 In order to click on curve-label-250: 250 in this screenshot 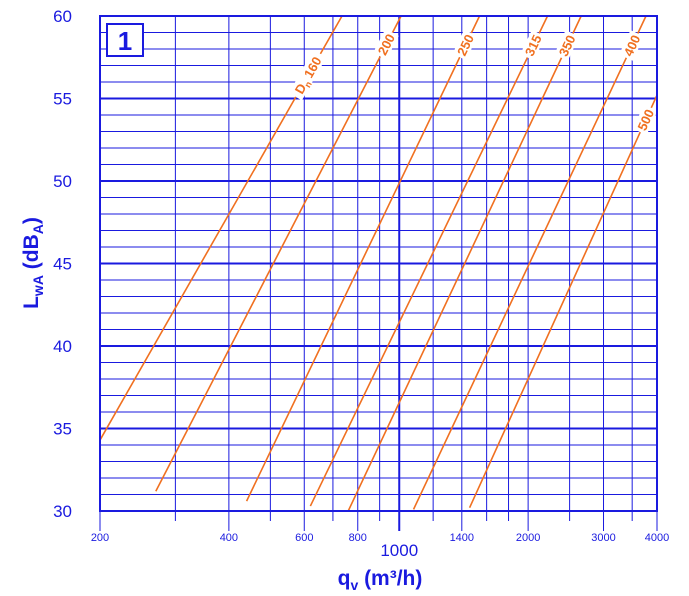, I will do `click(465, 45)`.